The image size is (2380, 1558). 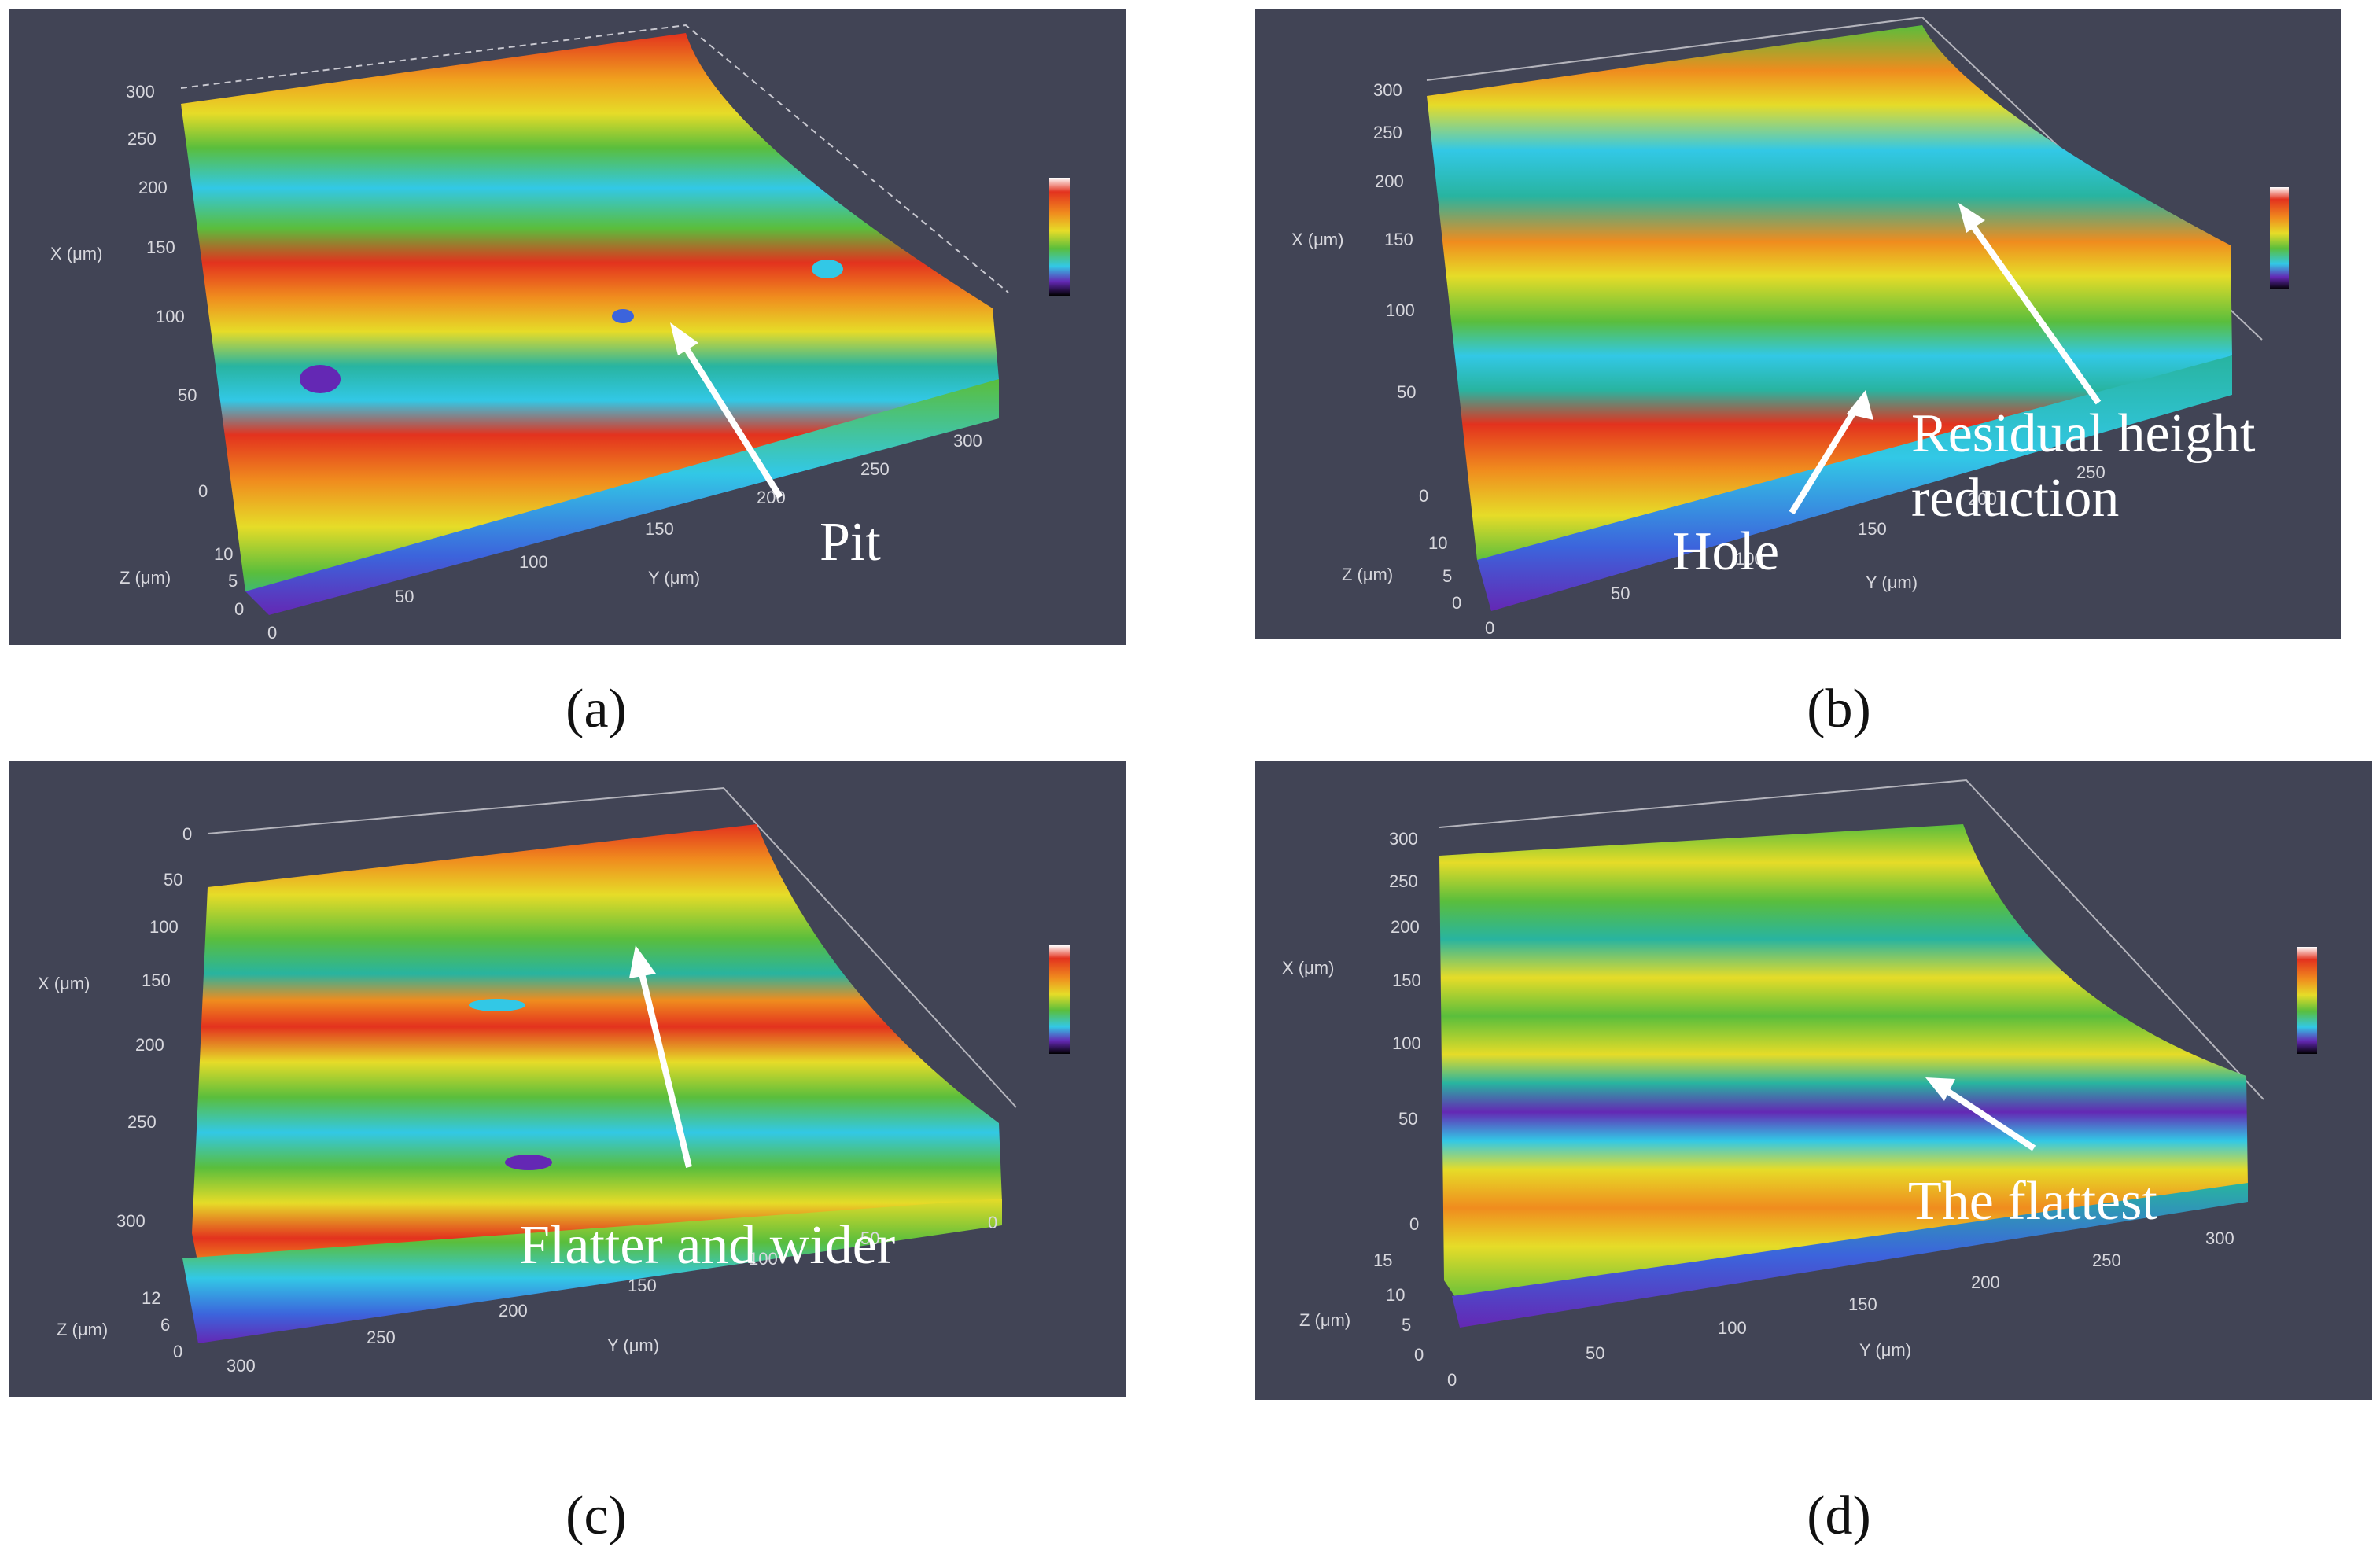 I want to click on panel-a-x-axis-title: X (μm), so click(x=76, y=254).